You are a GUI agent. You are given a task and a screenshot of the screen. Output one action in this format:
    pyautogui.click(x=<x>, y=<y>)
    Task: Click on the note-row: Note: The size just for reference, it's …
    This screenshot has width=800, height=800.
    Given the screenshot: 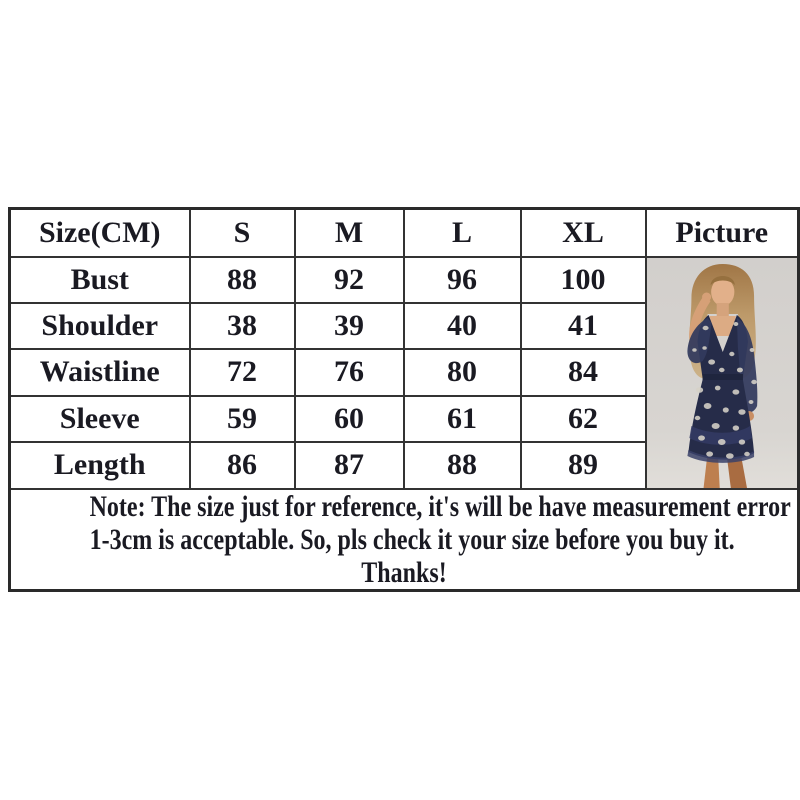 What is the action you would take?
    pyautogui.click(x=404, y=539)
    